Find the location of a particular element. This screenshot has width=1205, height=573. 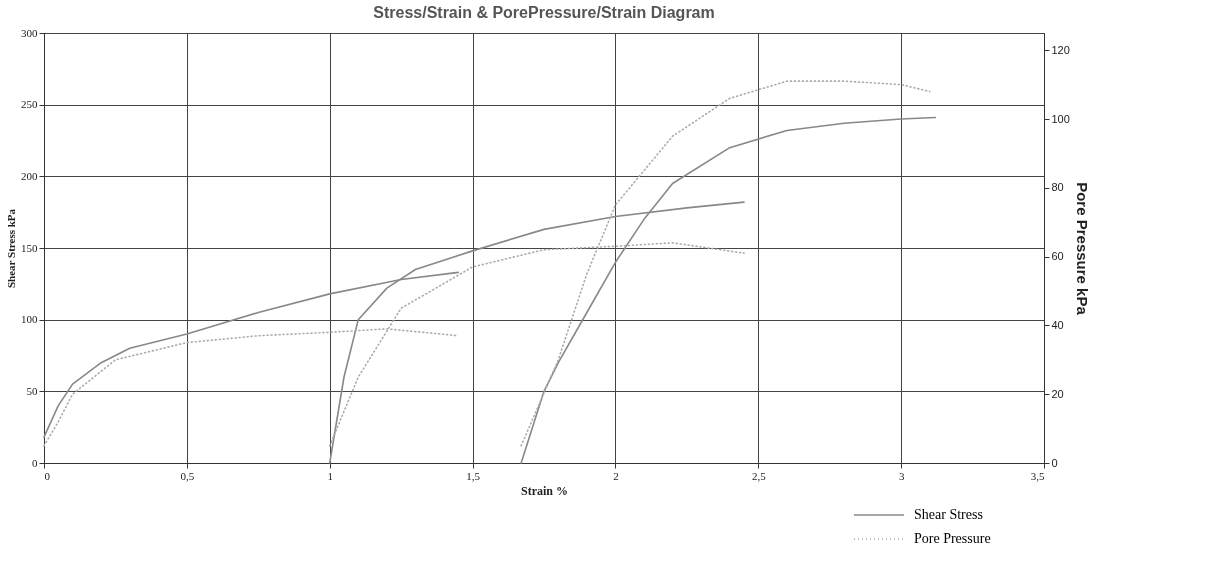

x-tick-label: 0,5 is located at coordinates (187, 475).